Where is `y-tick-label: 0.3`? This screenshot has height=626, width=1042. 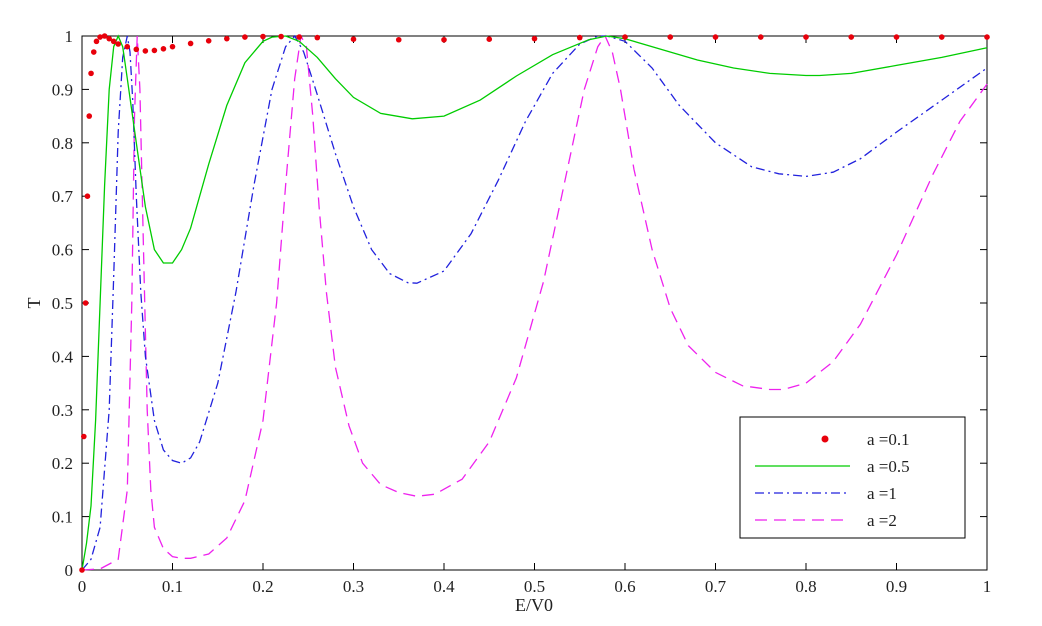 y-tick-label: 0.3 is located at coordinates (62, 410).